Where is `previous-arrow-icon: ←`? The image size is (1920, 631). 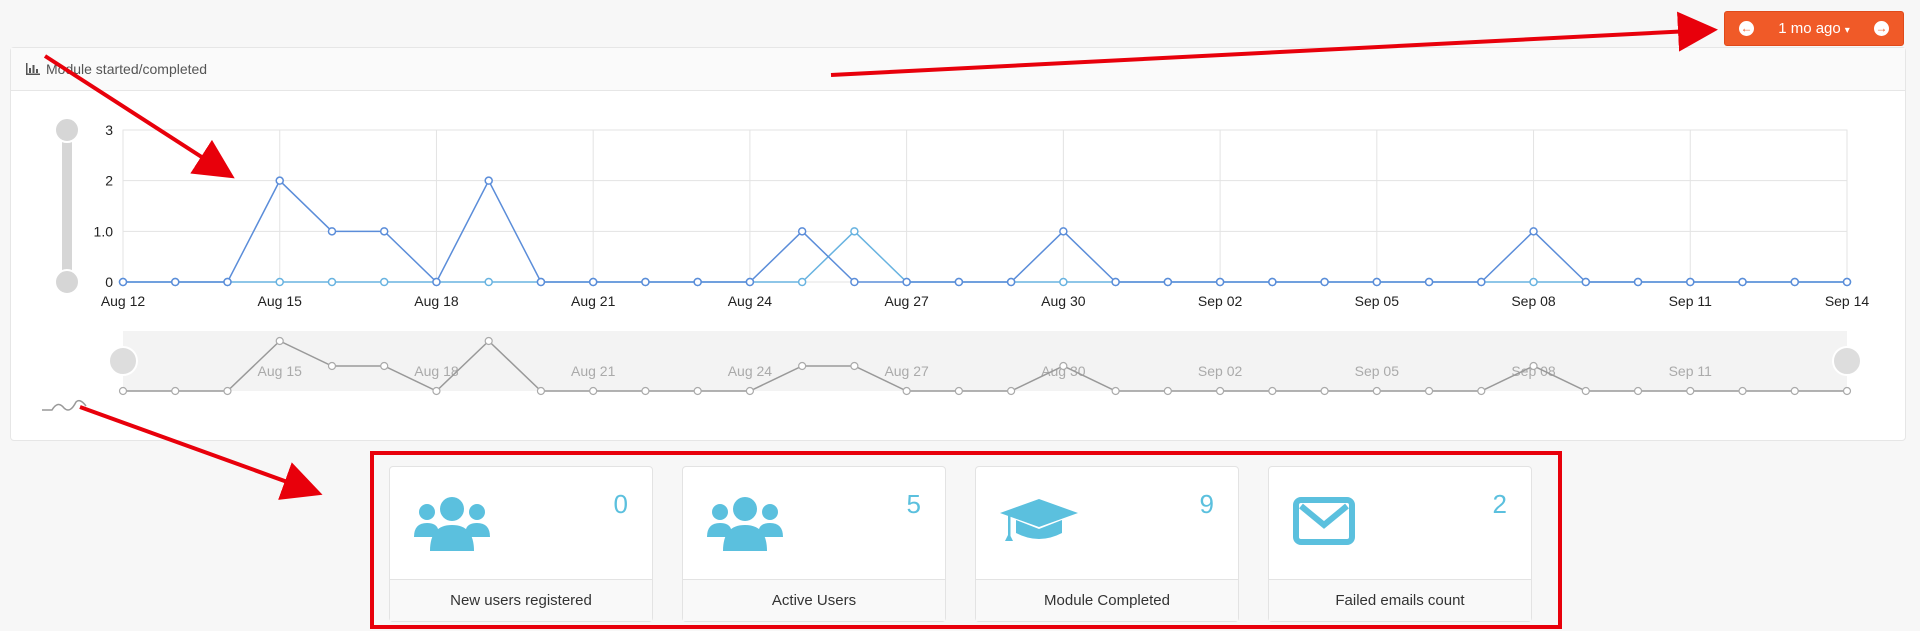
previous-arrow-icon: ← is located at coordinates (1746, 28).